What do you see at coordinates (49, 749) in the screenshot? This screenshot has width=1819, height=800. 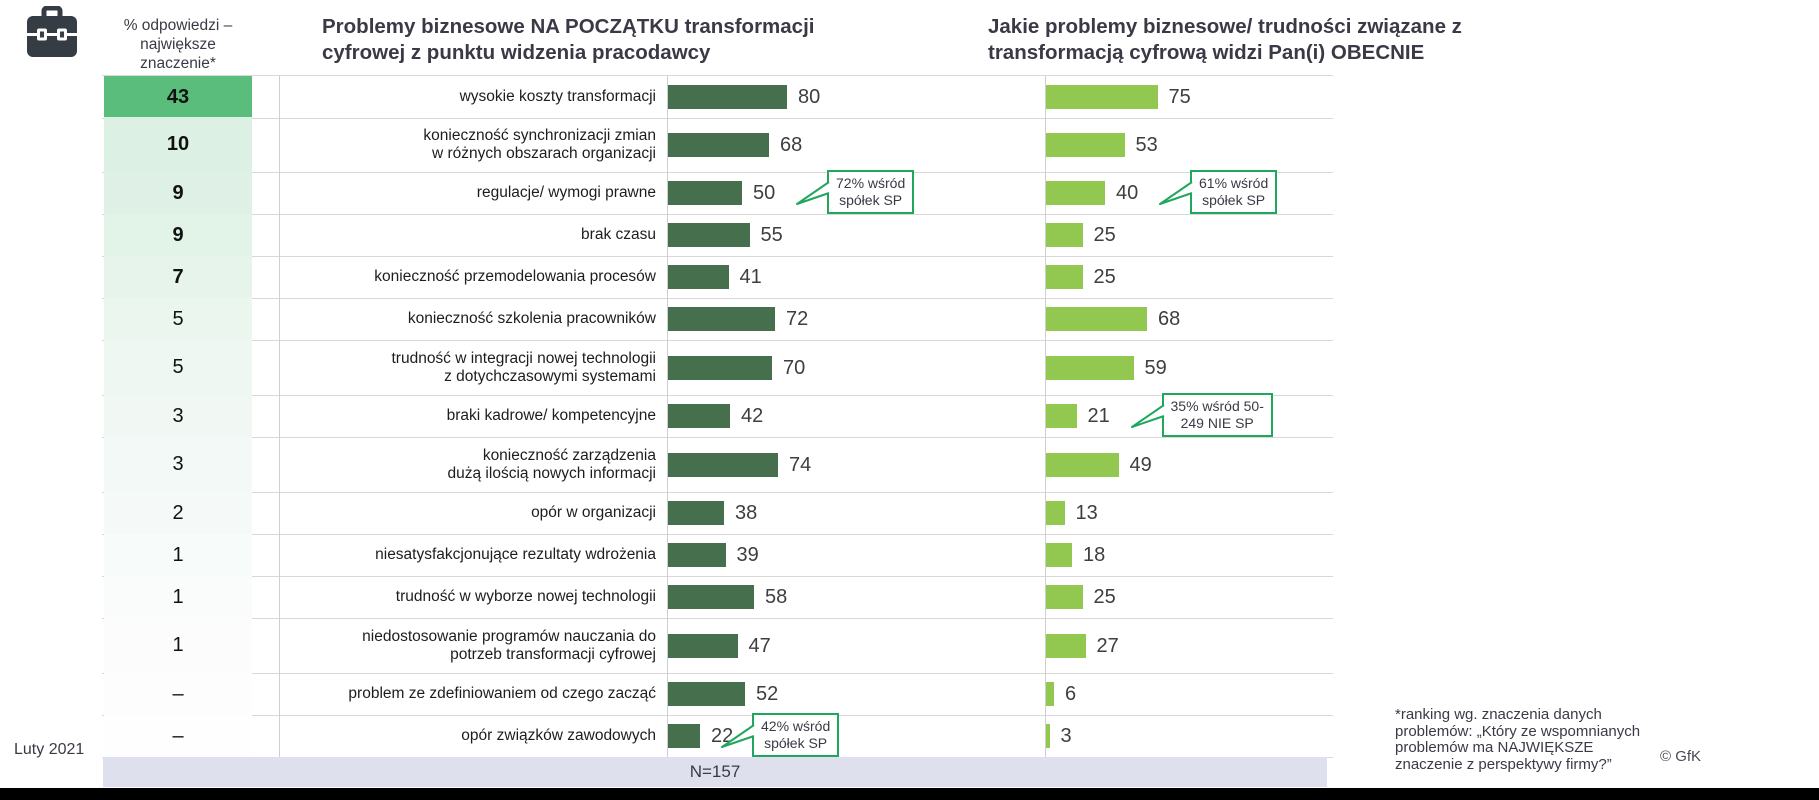 I see `date-label: Luty 2021` at bounding box center [49, 749].